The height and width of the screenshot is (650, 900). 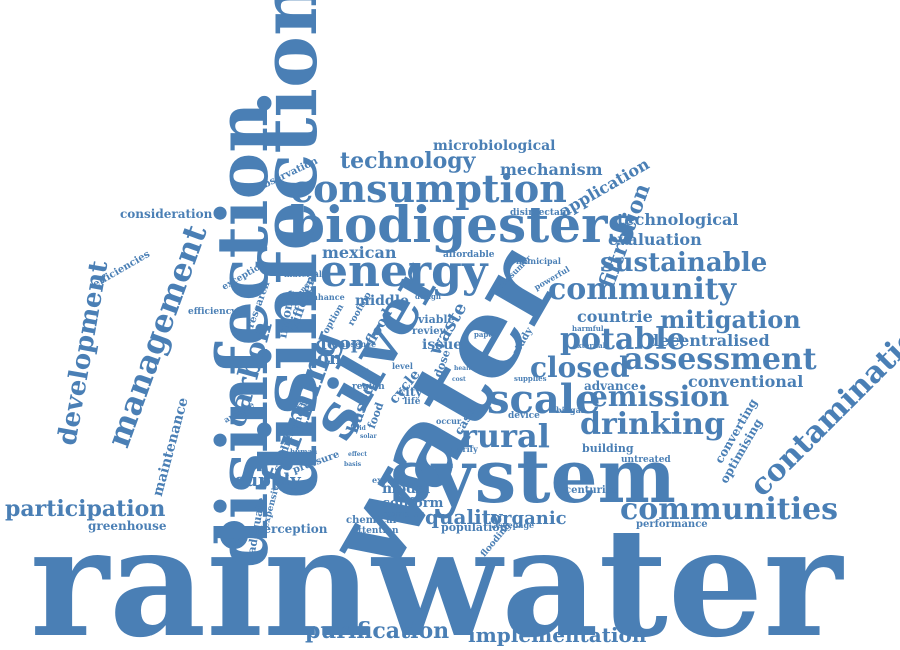 I want to click on word-health: health, so click(x=465, y=368).